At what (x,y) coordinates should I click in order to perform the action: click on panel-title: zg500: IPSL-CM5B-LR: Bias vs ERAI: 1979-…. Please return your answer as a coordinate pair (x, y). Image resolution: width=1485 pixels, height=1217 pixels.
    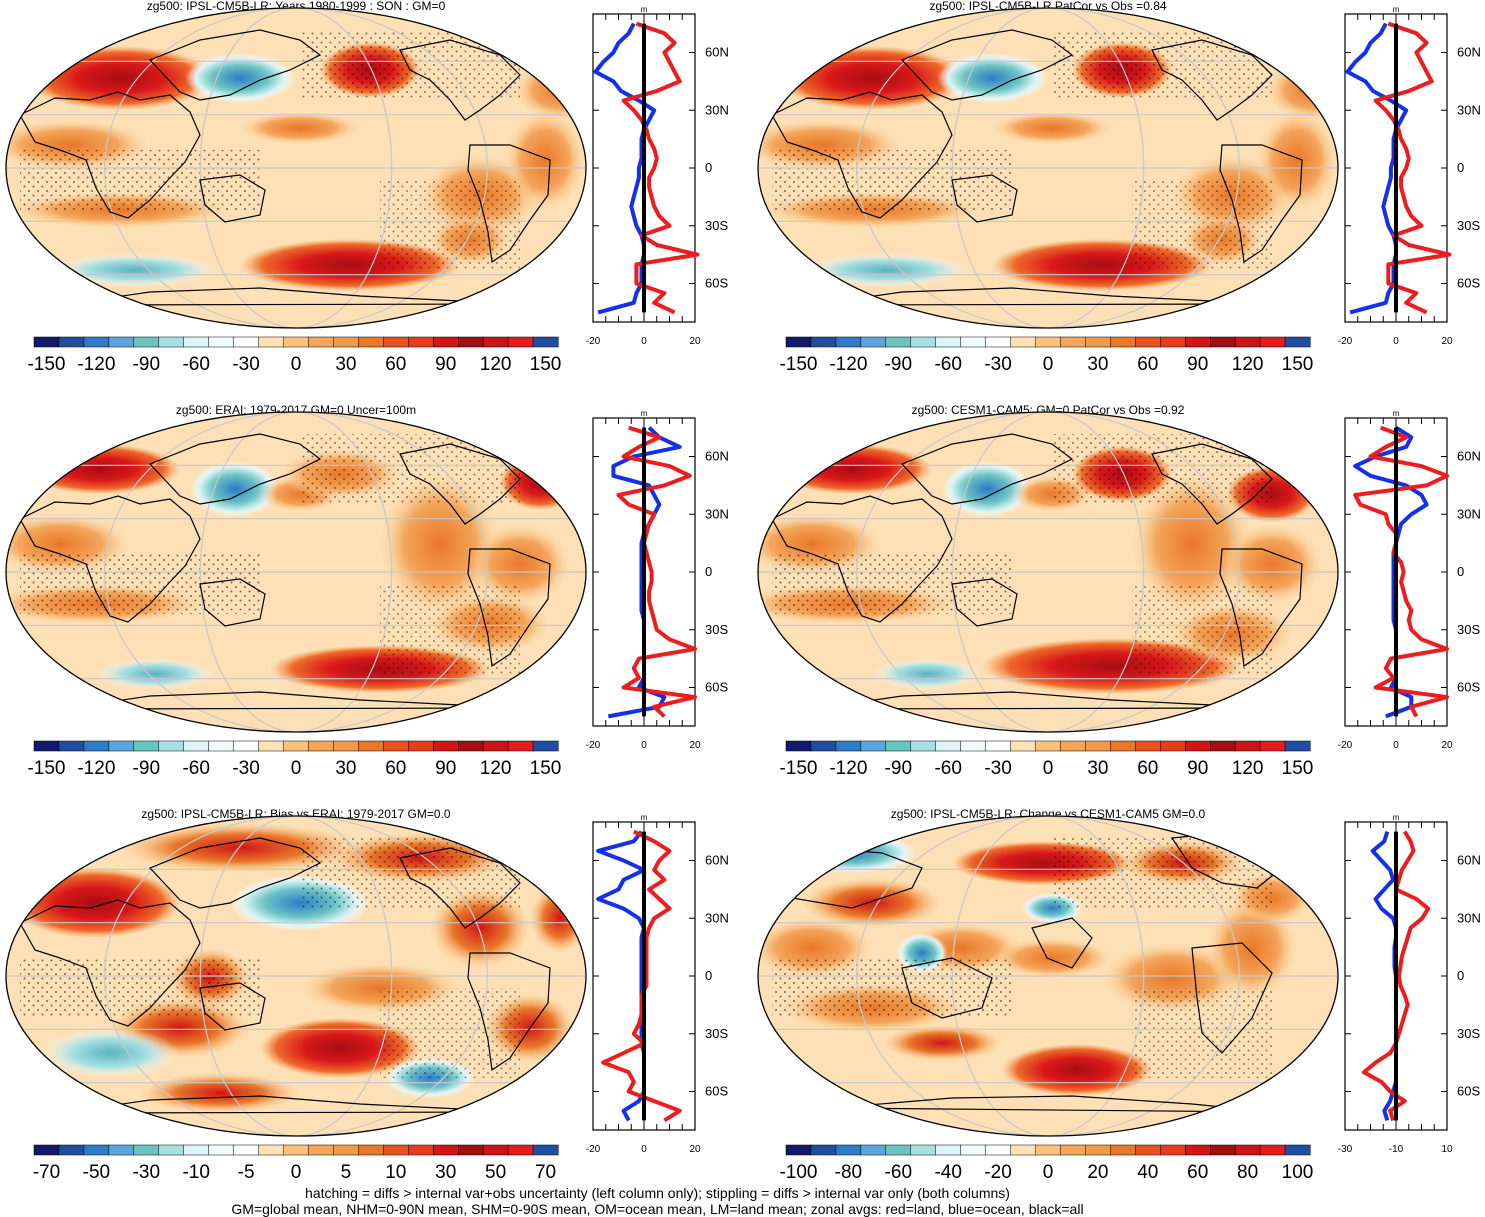
    Looking at the image, I should click on (295, 814).